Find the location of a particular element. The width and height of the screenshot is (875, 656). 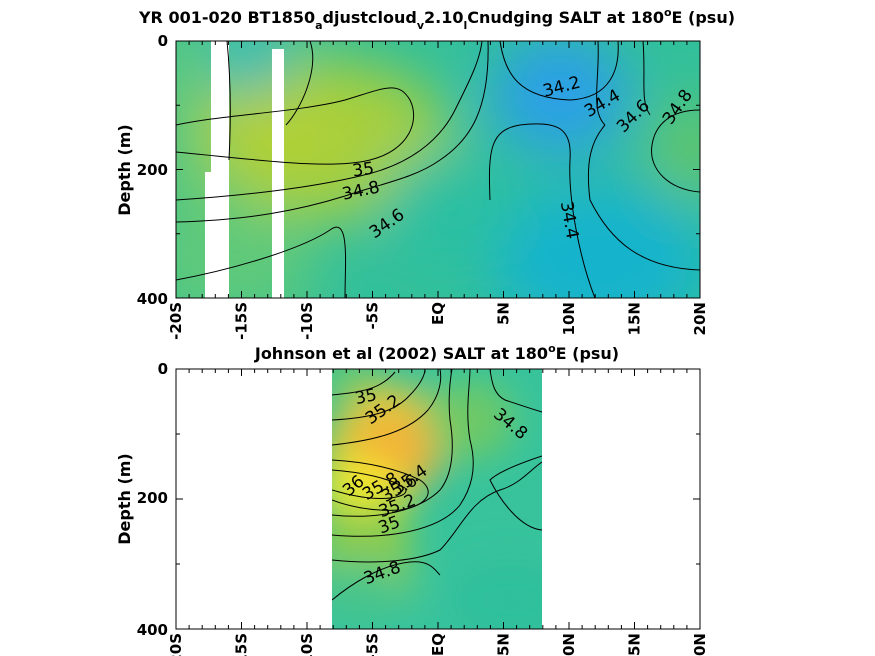

x-tick-labels-1: -20S -15S -10S -5S EQ 5N 10N 15N 20N is located at coordinates (438, 321).